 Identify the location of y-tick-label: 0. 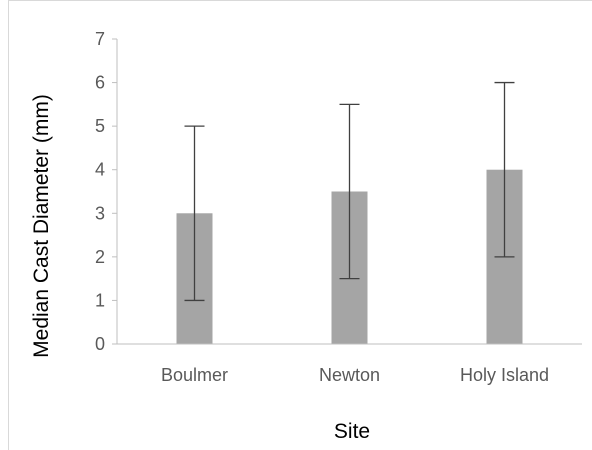
(100, 344).